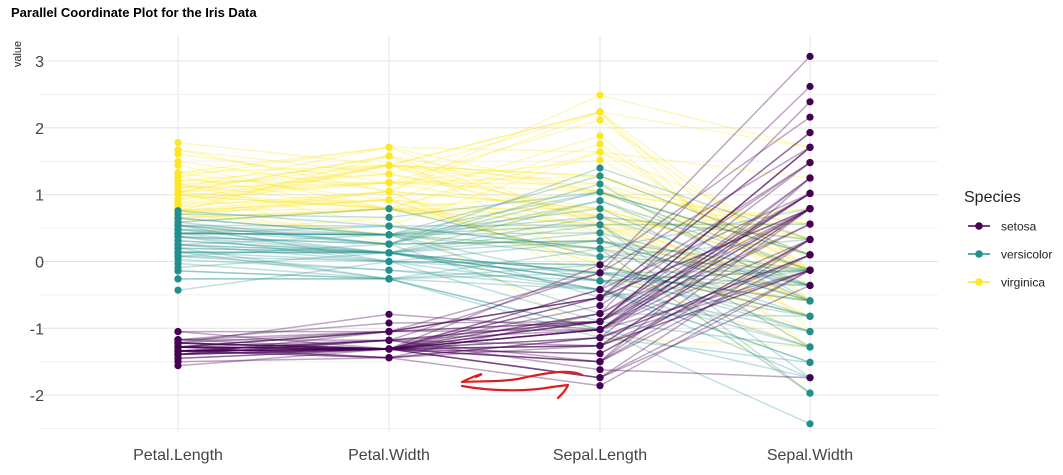 This screenshot has height=475, width=1063. I want to click on red-annotation-stroke, so click(522, 385).